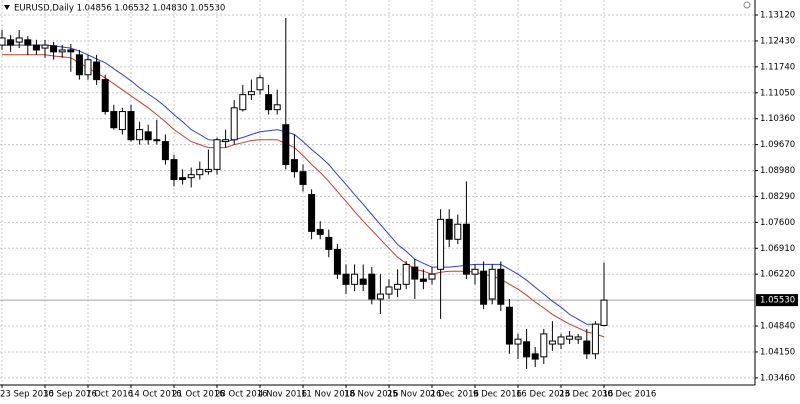 This screenshot has width=800, height=404. Describe the element at coordinates (777, 67) in the screenshot. I see `y-tick-label: 1.11740` at that location.